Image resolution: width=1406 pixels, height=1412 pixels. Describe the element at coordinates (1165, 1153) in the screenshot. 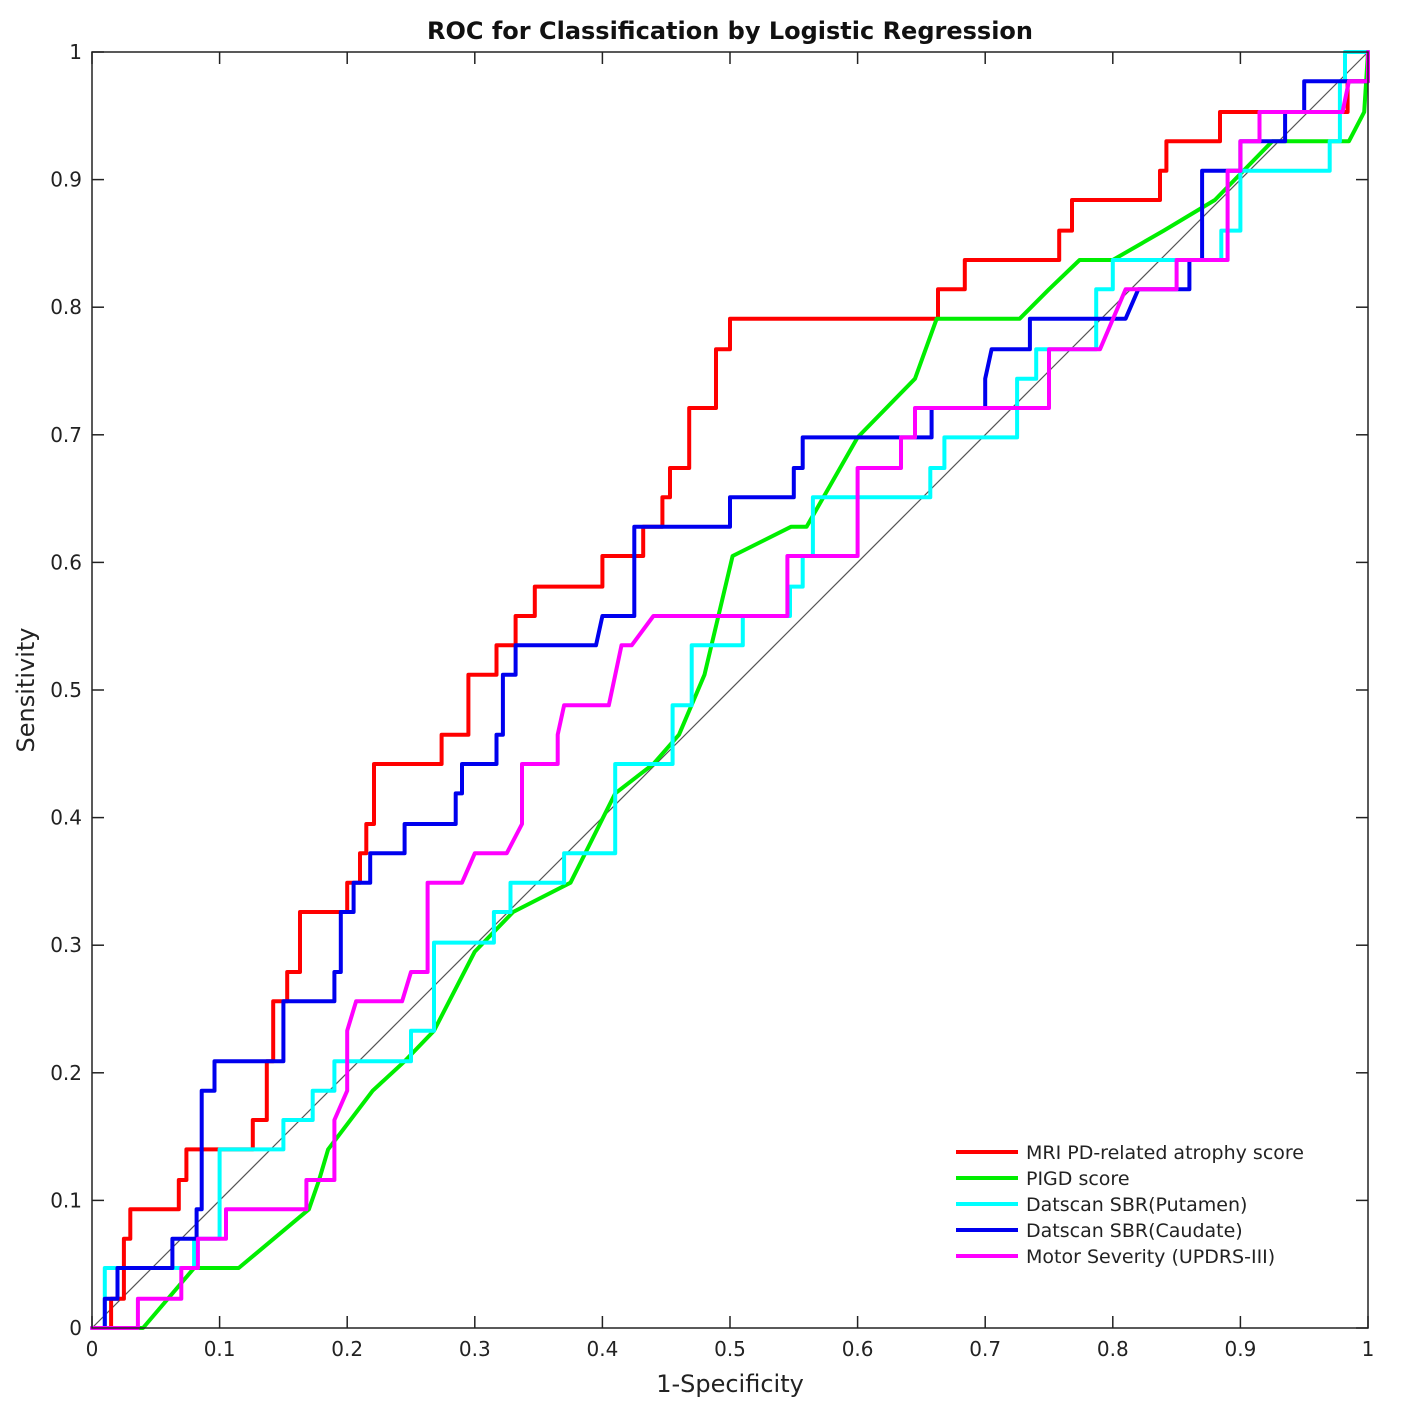

I see `legend-label: MRI PD-related atrophy score` at that location.